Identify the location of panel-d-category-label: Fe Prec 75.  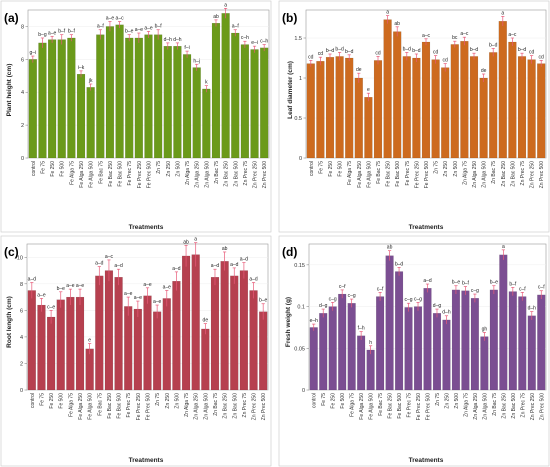
(410, 405).